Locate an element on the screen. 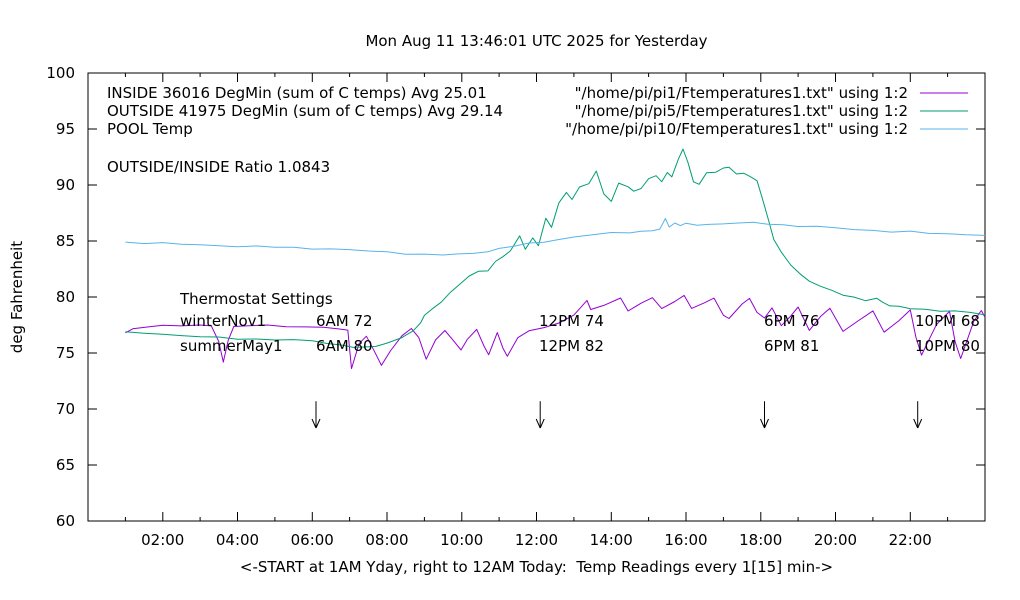 The height and width of the screenshot is (600, 1020). y-tick-label: 80 is located at coordinates (65, 297).